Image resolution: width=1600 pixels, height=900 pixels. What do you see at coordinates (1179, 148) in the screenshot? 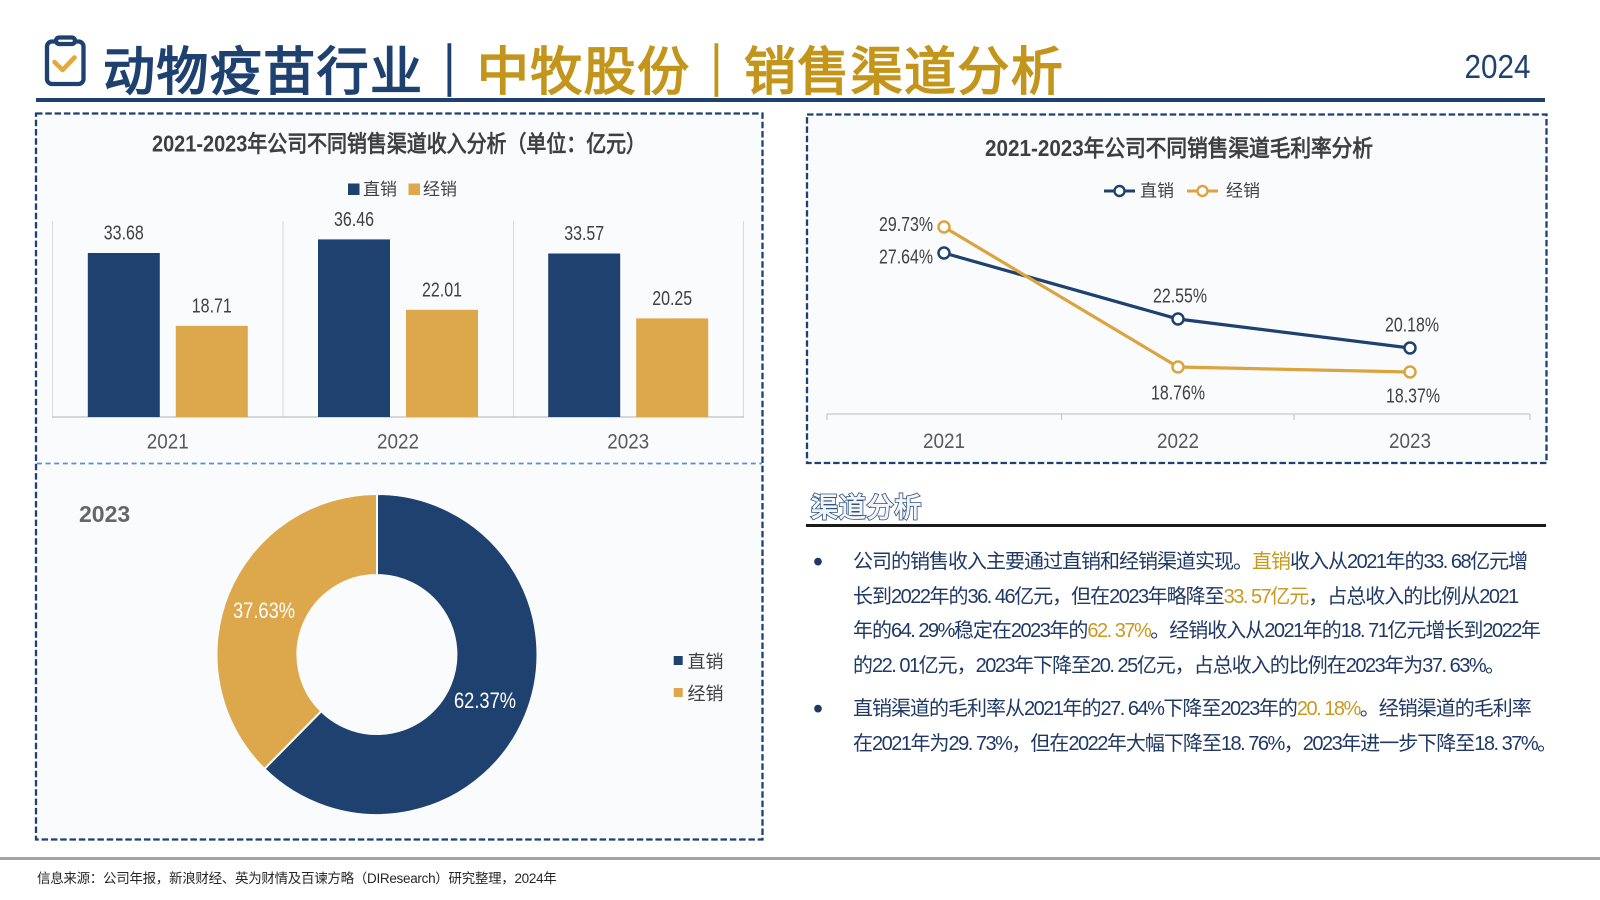
I see `svg-text: 2021-2023年公司不同销售渠道毛利率分析` at bounding box center [1179, 148].